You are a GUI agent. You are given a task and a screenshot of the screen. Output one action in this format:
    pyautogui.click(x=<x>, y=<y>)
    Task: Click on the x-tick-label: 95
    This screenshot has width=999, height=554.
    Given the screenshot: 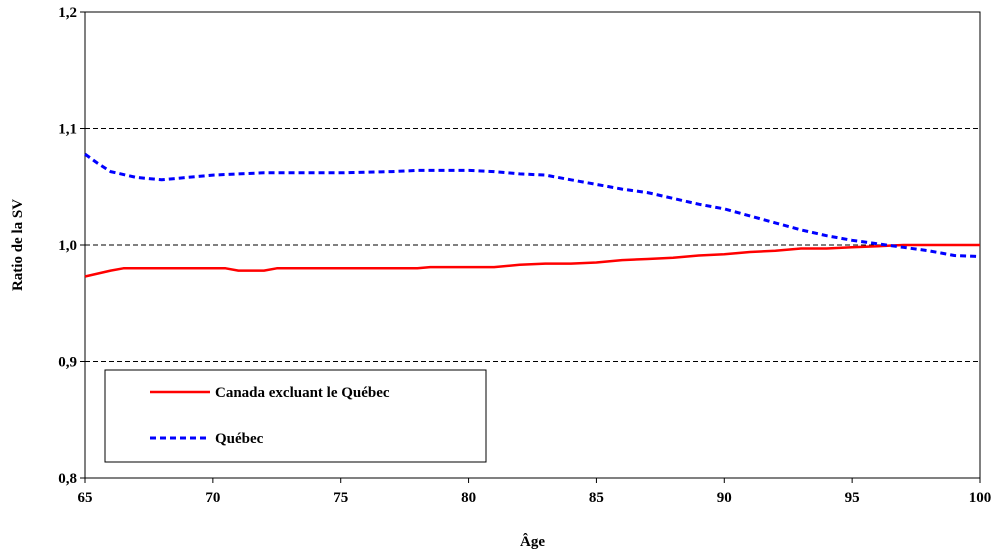 What is the action you would take?
    pyautogui.click(x=852, y=498)
    